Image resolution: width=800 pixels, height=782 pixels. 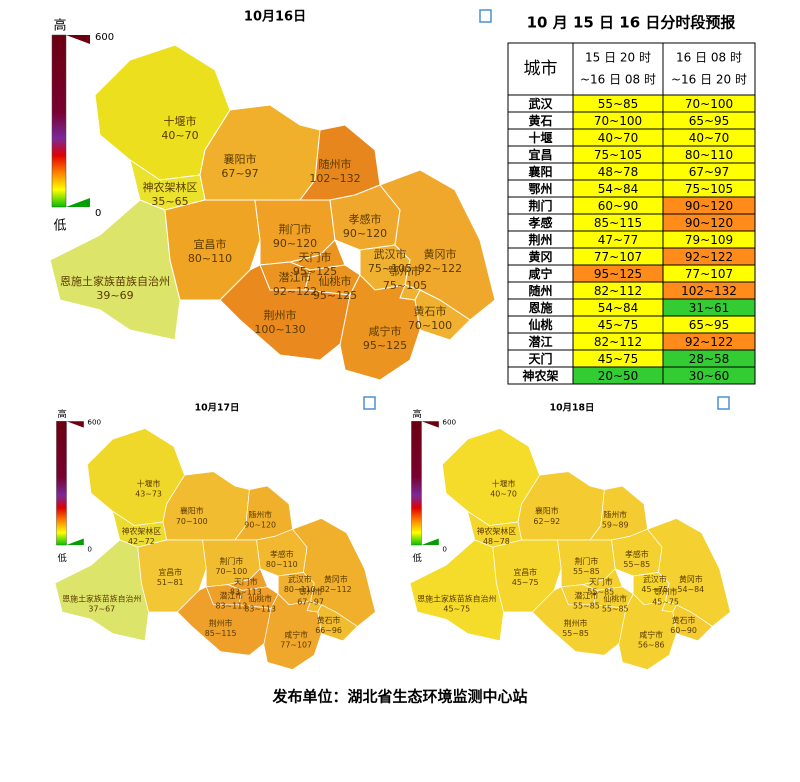 I want to click on table-header-bg, so click(x=631, y=69).